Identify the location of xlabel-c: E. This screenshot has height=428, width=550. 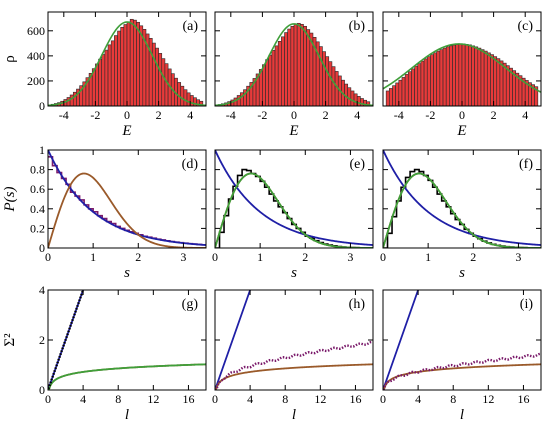
(461, 131).